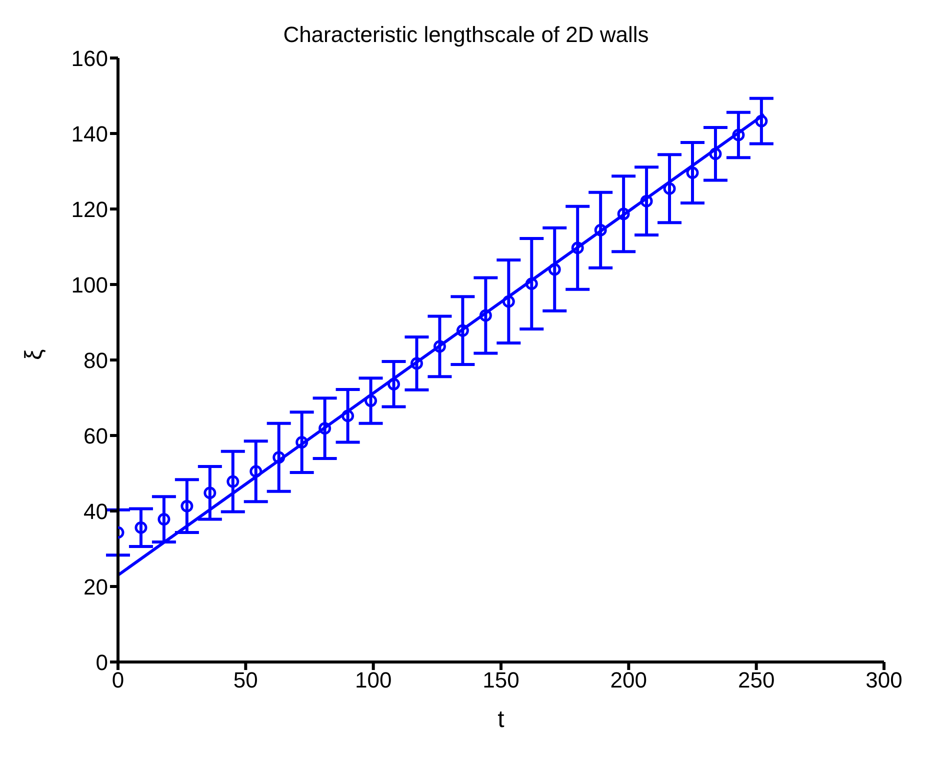 The height and width of the screenshot is (760, 932). I want to click on y-tick-label: 120, so click(89, 209).